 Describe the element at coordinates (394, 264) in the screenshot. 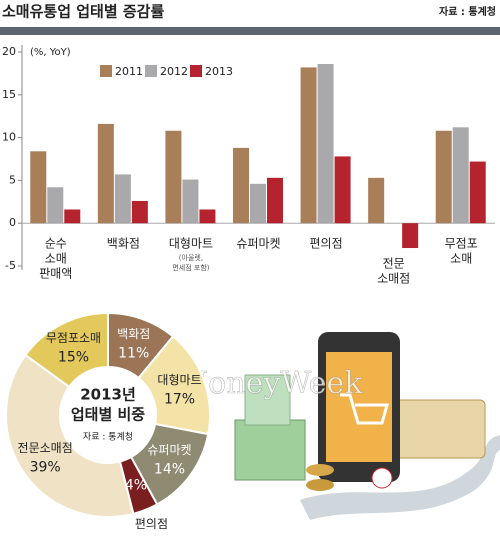

I see `x-tick-label: 전문` at that location.